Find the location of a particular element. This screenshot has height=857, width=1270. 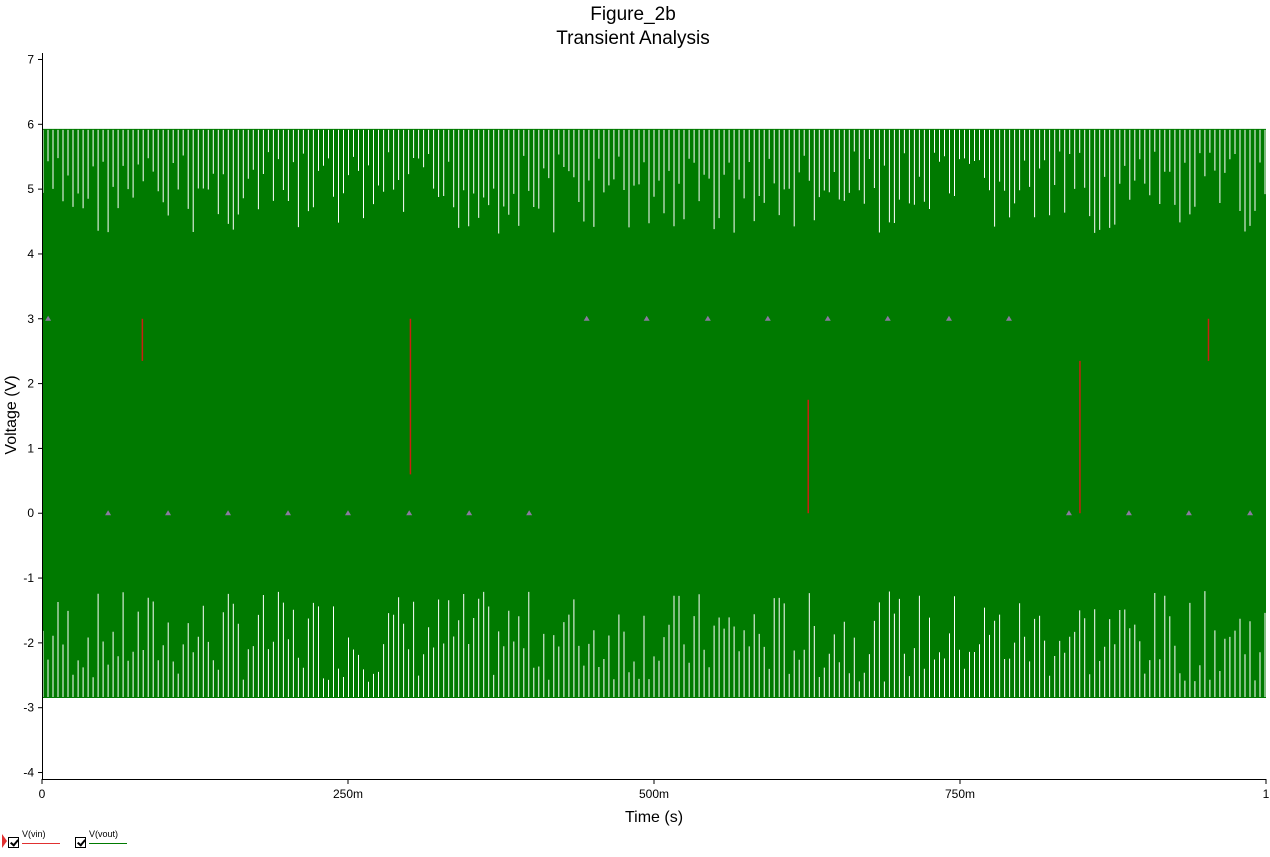

legend: V(vin) V(vout) is located at coordinates (150, 840).